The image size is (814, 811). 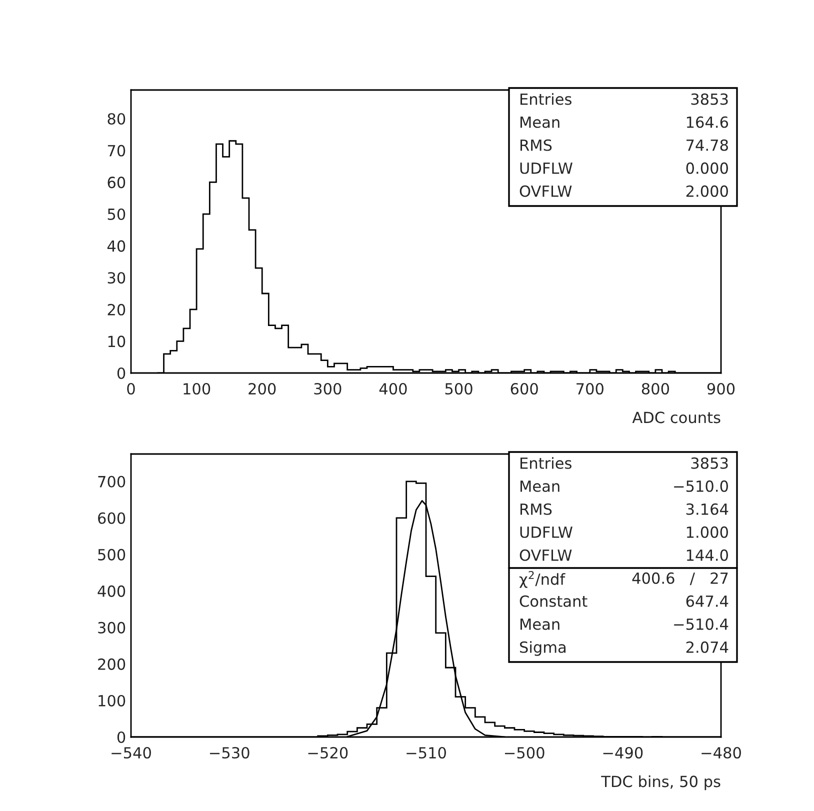 What do you see at coordinates (112, 518) in the screenshot?
I see `y-tick-label: 600` at bounding box center [112, 518].